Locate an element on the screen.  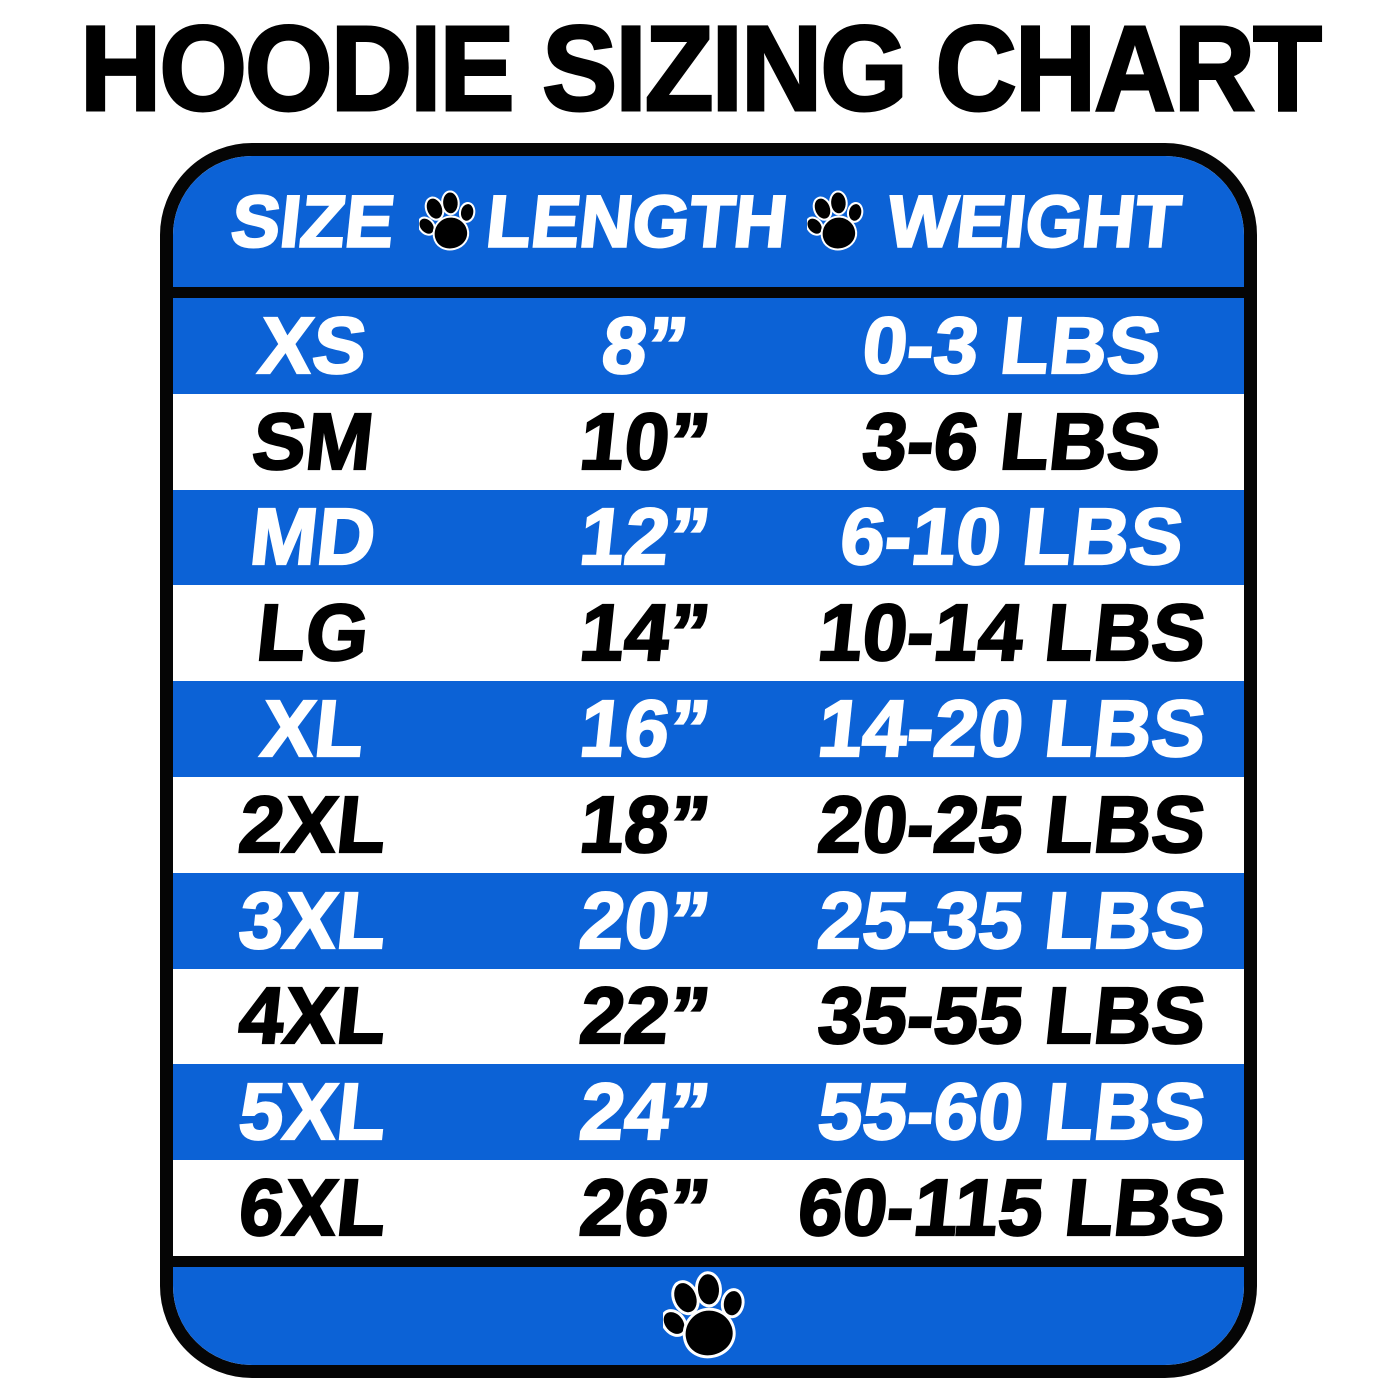
length-value: 18” is located at coordinates (645, 824).